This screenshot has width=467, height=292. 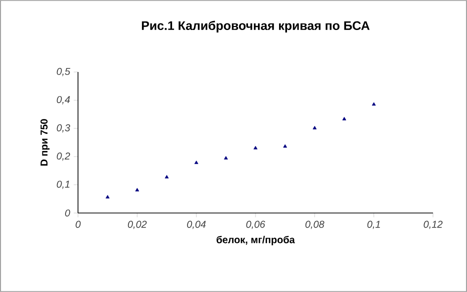 What do you see at coordinates (314, 225) in the screenshot?
I see `x-tick-label: 0,08` at bounding box center [314, 225].